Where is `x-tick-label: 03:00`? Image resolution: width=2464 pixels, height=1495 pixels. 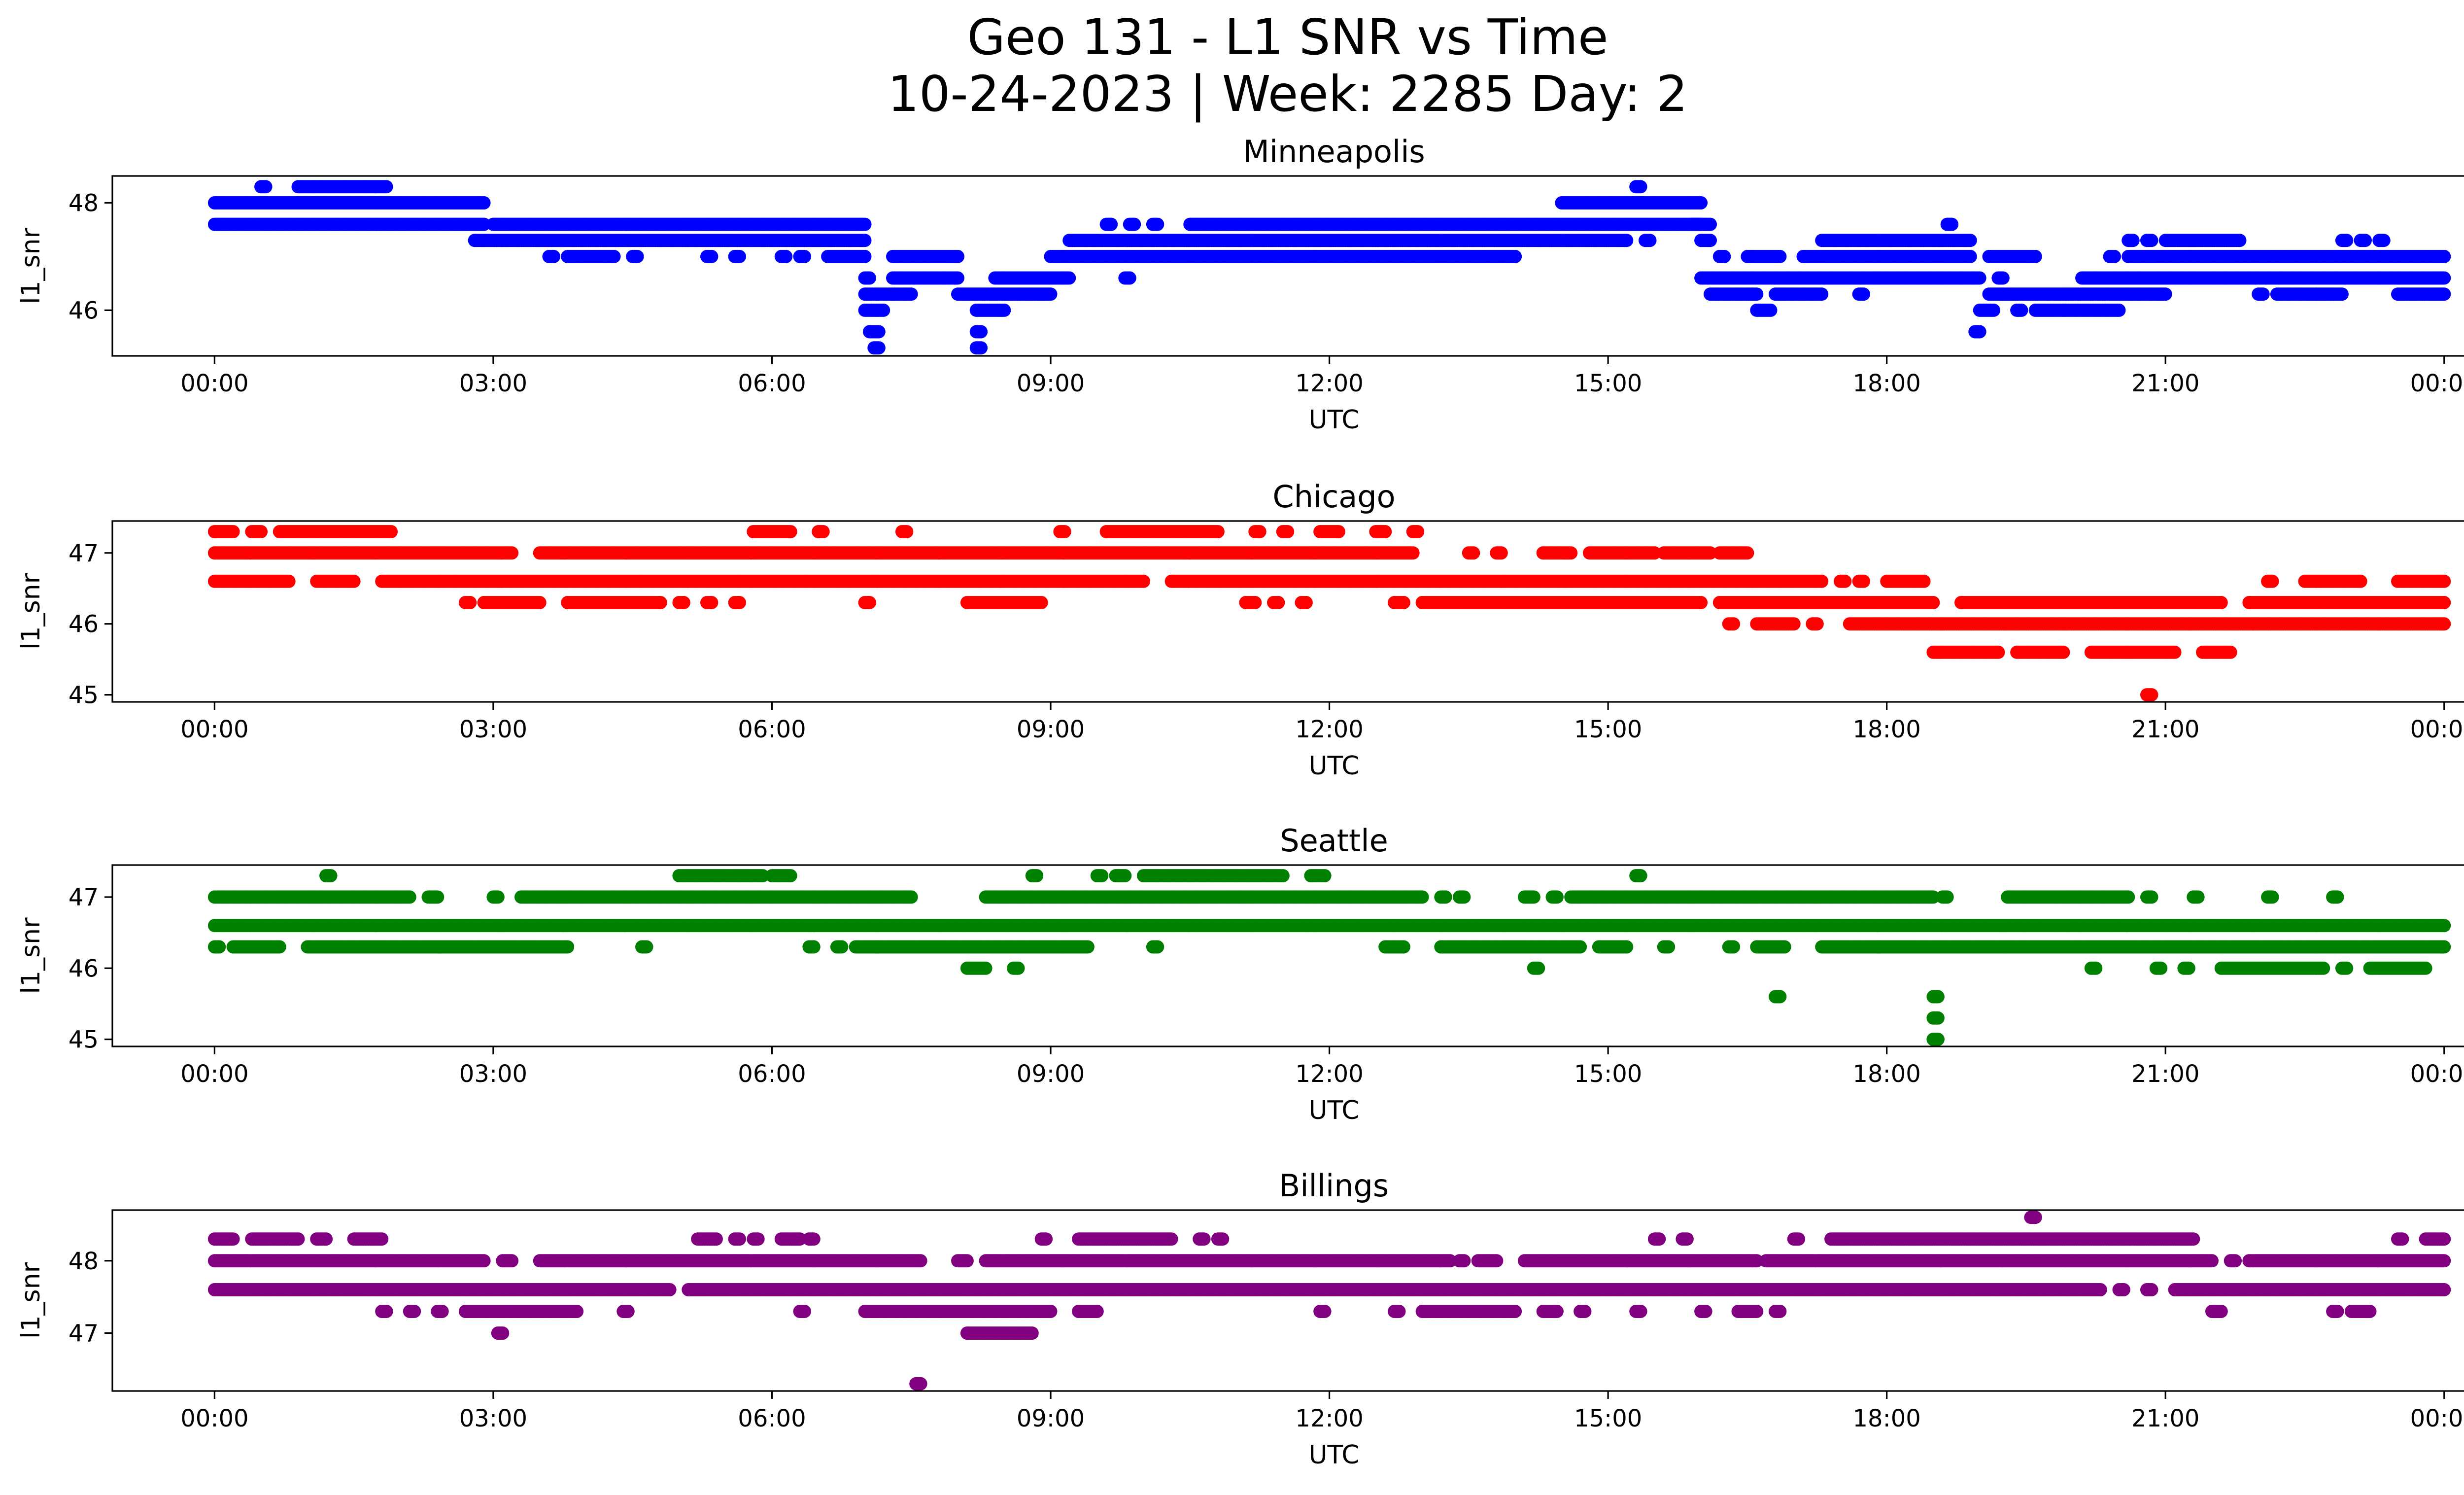
x-tick-label: 03:00 is located at coordinates (493, 383).